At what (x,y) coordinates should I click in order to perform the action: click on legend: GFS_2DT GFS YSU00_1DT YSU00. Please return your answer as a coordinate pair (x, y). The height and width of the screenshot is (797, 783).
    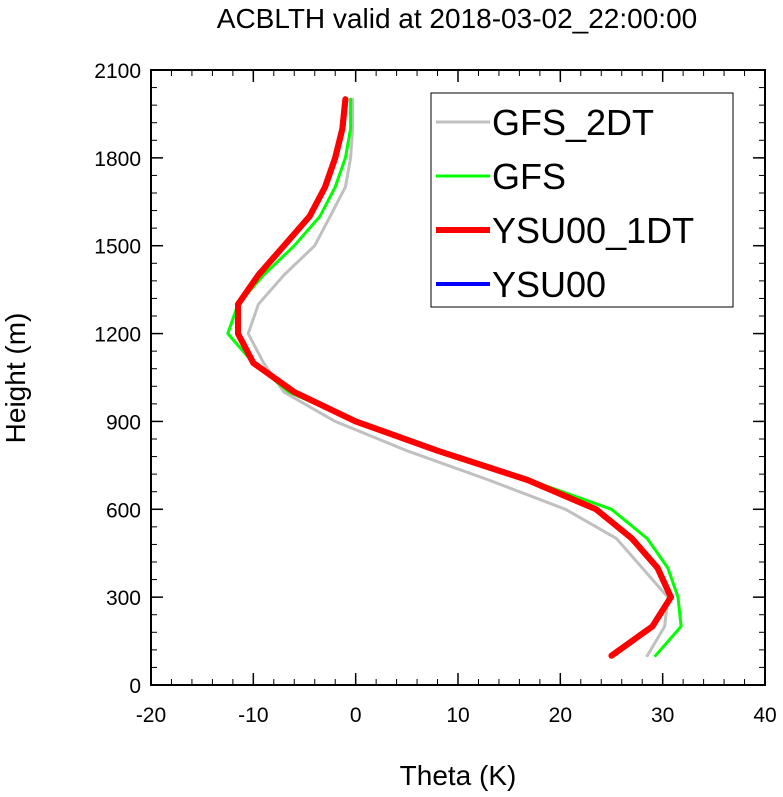
    Looking at the image, I should click on (582, 200).